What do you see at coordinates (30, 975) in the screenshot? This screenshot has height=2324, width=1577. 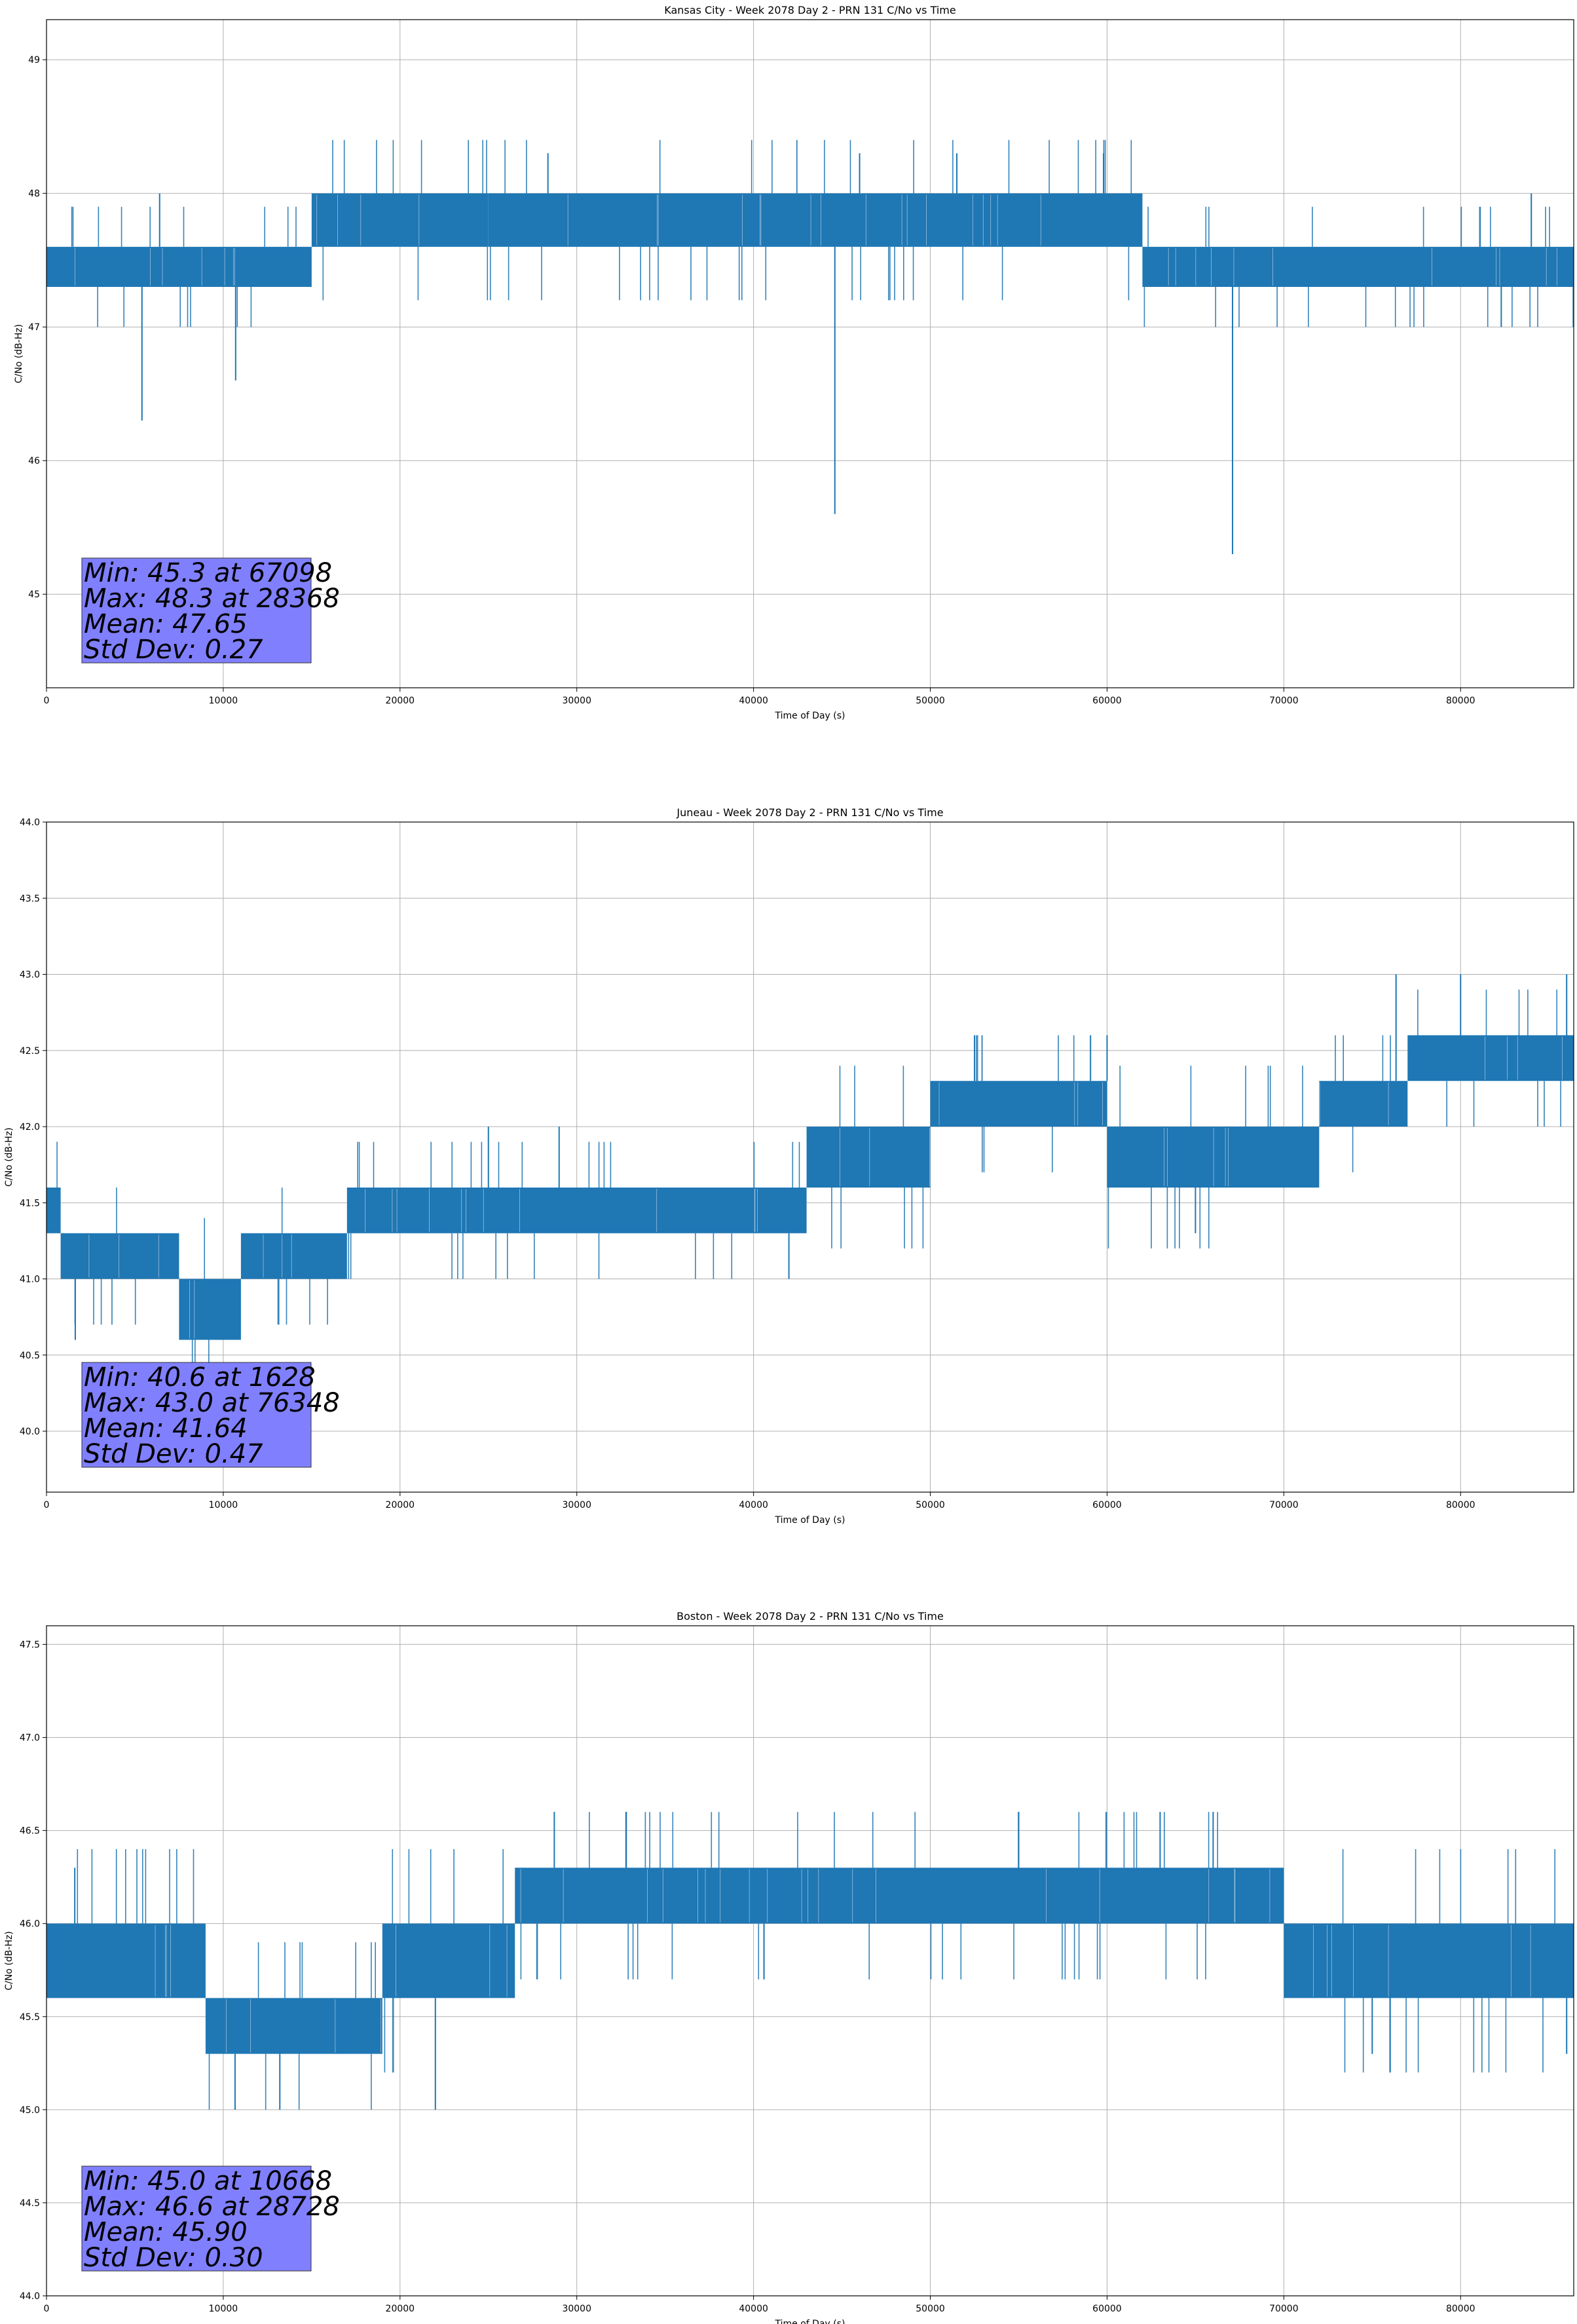 I see `y-tick-label: 43.0` at bounding box center [30, 975].